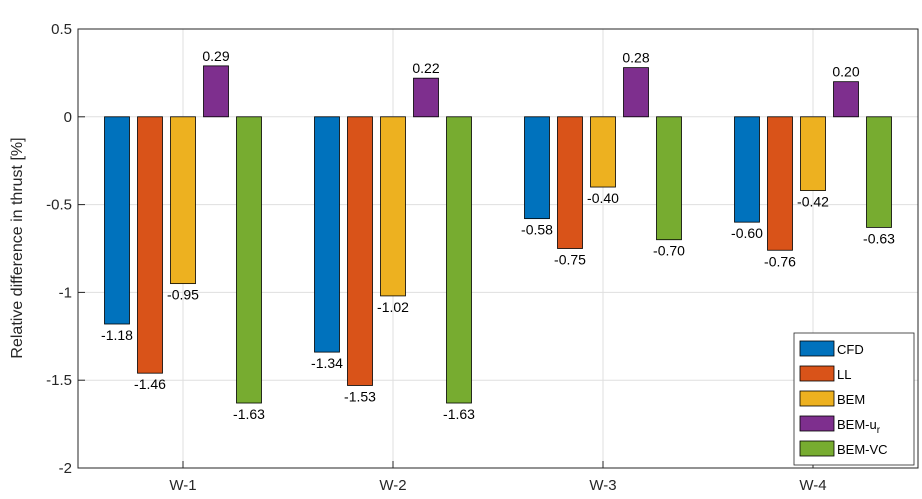  I want to click on data-label: -0.76, so click(780, 261).